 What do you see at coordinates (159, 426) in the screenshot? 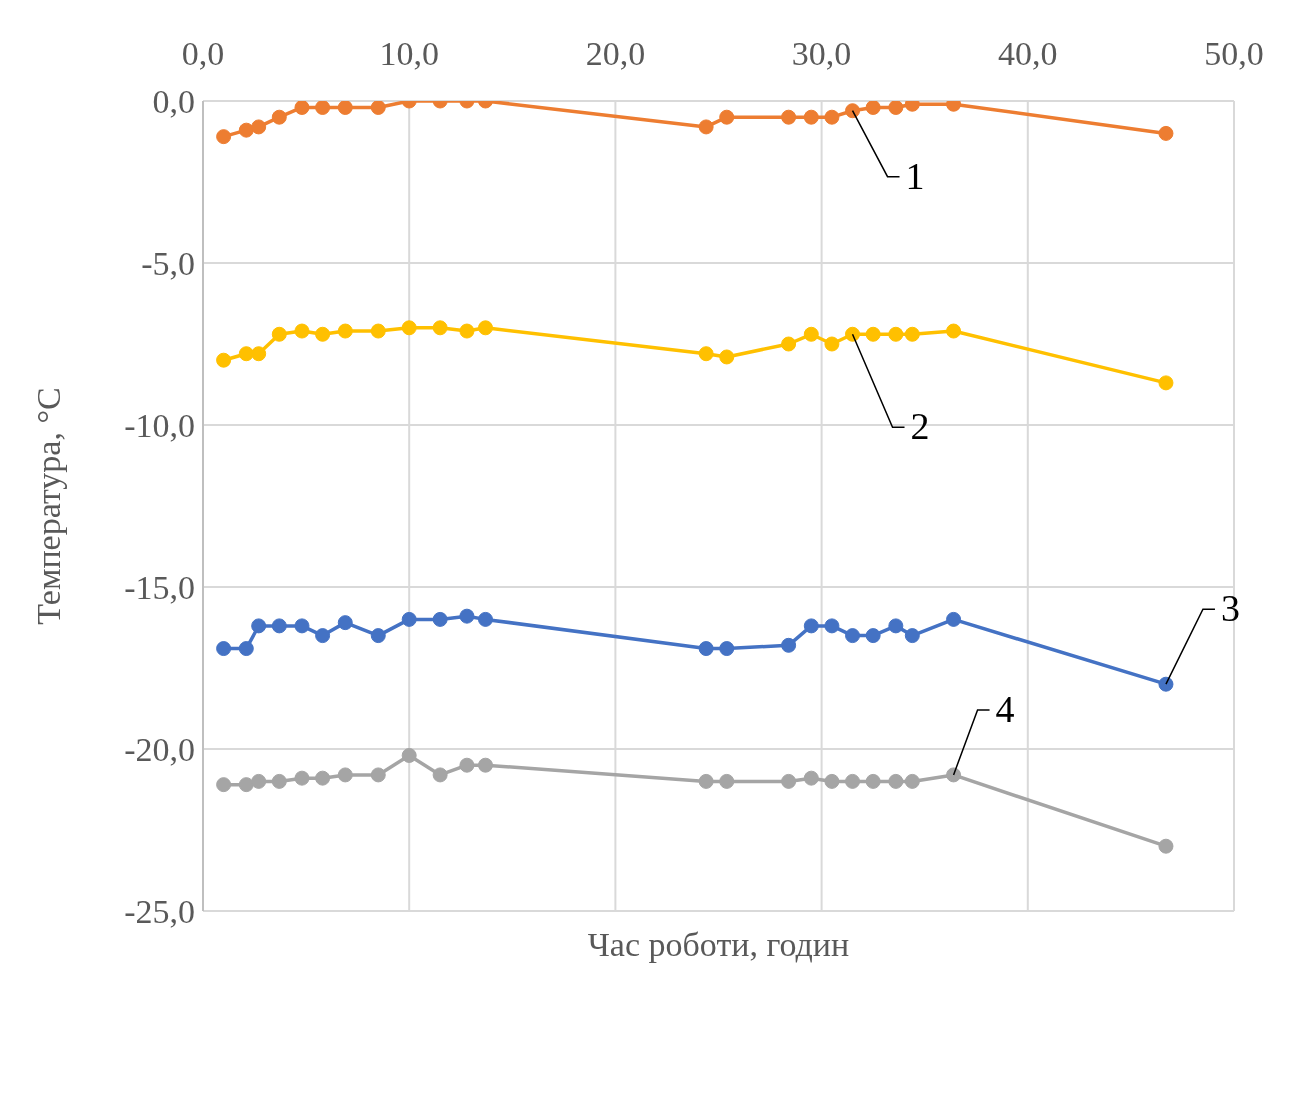
I see `y-tick-label: -10,0` at bounding box center [159, 426].